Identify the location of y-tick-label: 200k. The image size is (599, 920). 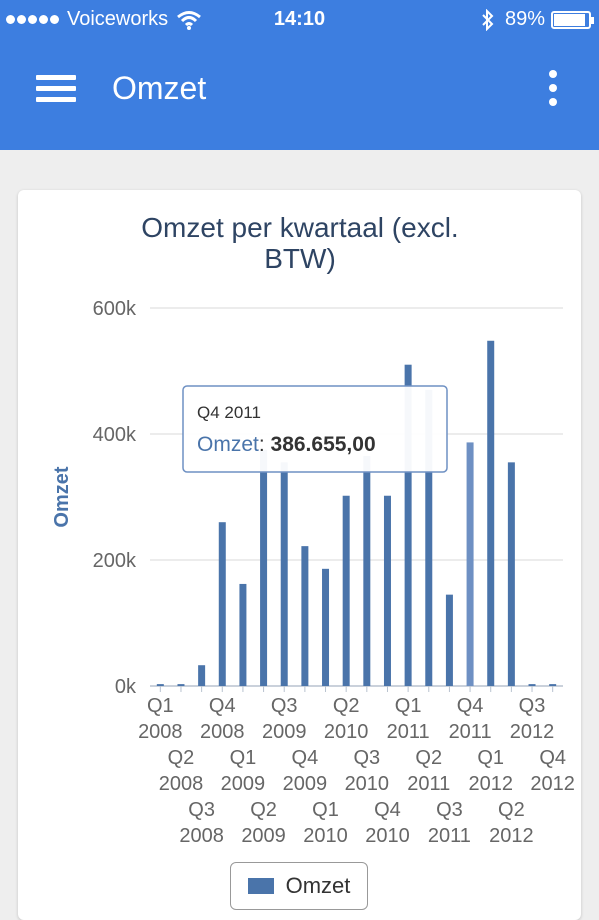
(115, 561).